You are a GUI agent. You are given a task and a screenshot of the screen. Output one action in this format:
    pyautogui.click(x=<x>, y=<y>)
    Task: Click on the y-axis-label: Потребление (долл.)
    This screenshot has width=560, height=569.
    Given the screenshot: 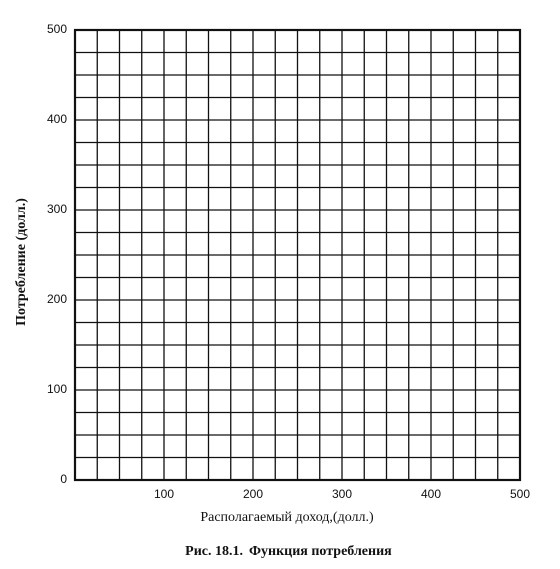 What is the action you would take?
    pyautogui.click(x=21, y=262)
    